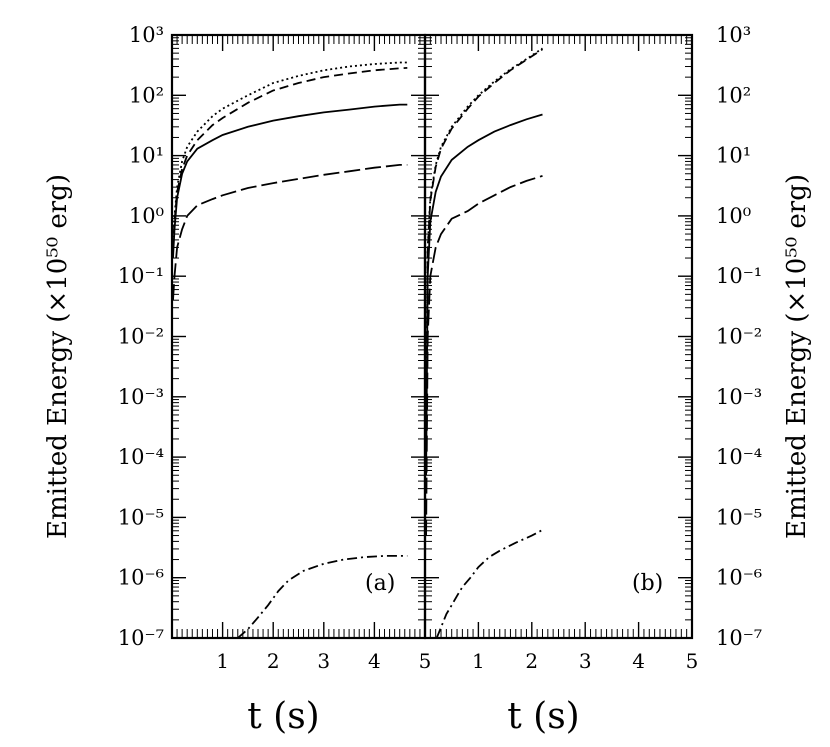 The image size is (830, 747). Describe the element at coordinates (543, 716) in the screenshot. I see `panel-b-x-axis-title: t (s)` at that location.